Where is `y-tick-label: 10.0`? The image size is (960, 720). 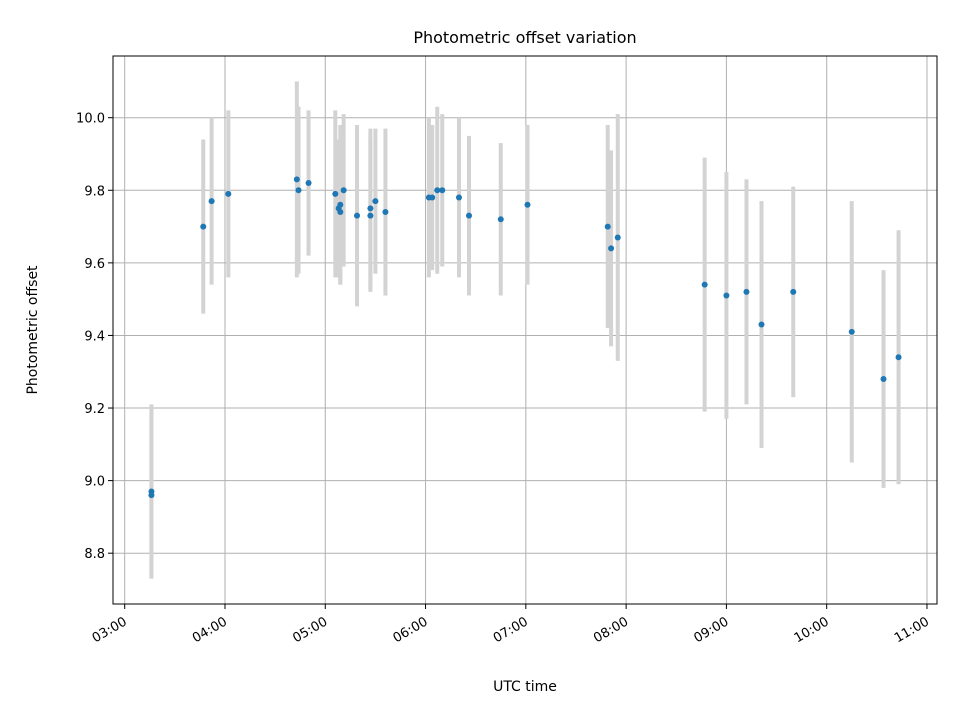
y-tick-label: 10.0 is located at coordinates (90, 119).